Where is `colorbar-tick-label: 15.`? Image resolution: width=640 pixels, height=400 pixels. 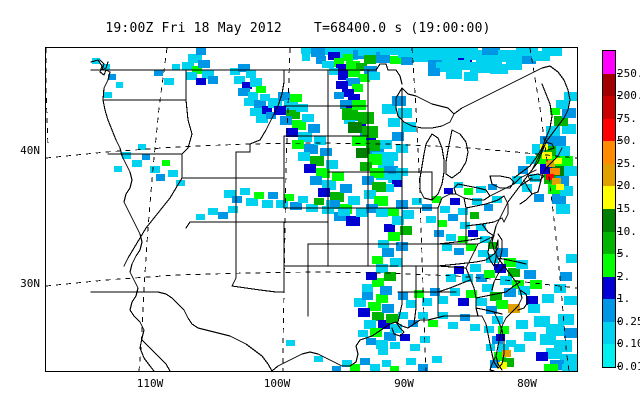
colorbar-tick-label: 15. is located at coordinates (627, 208).